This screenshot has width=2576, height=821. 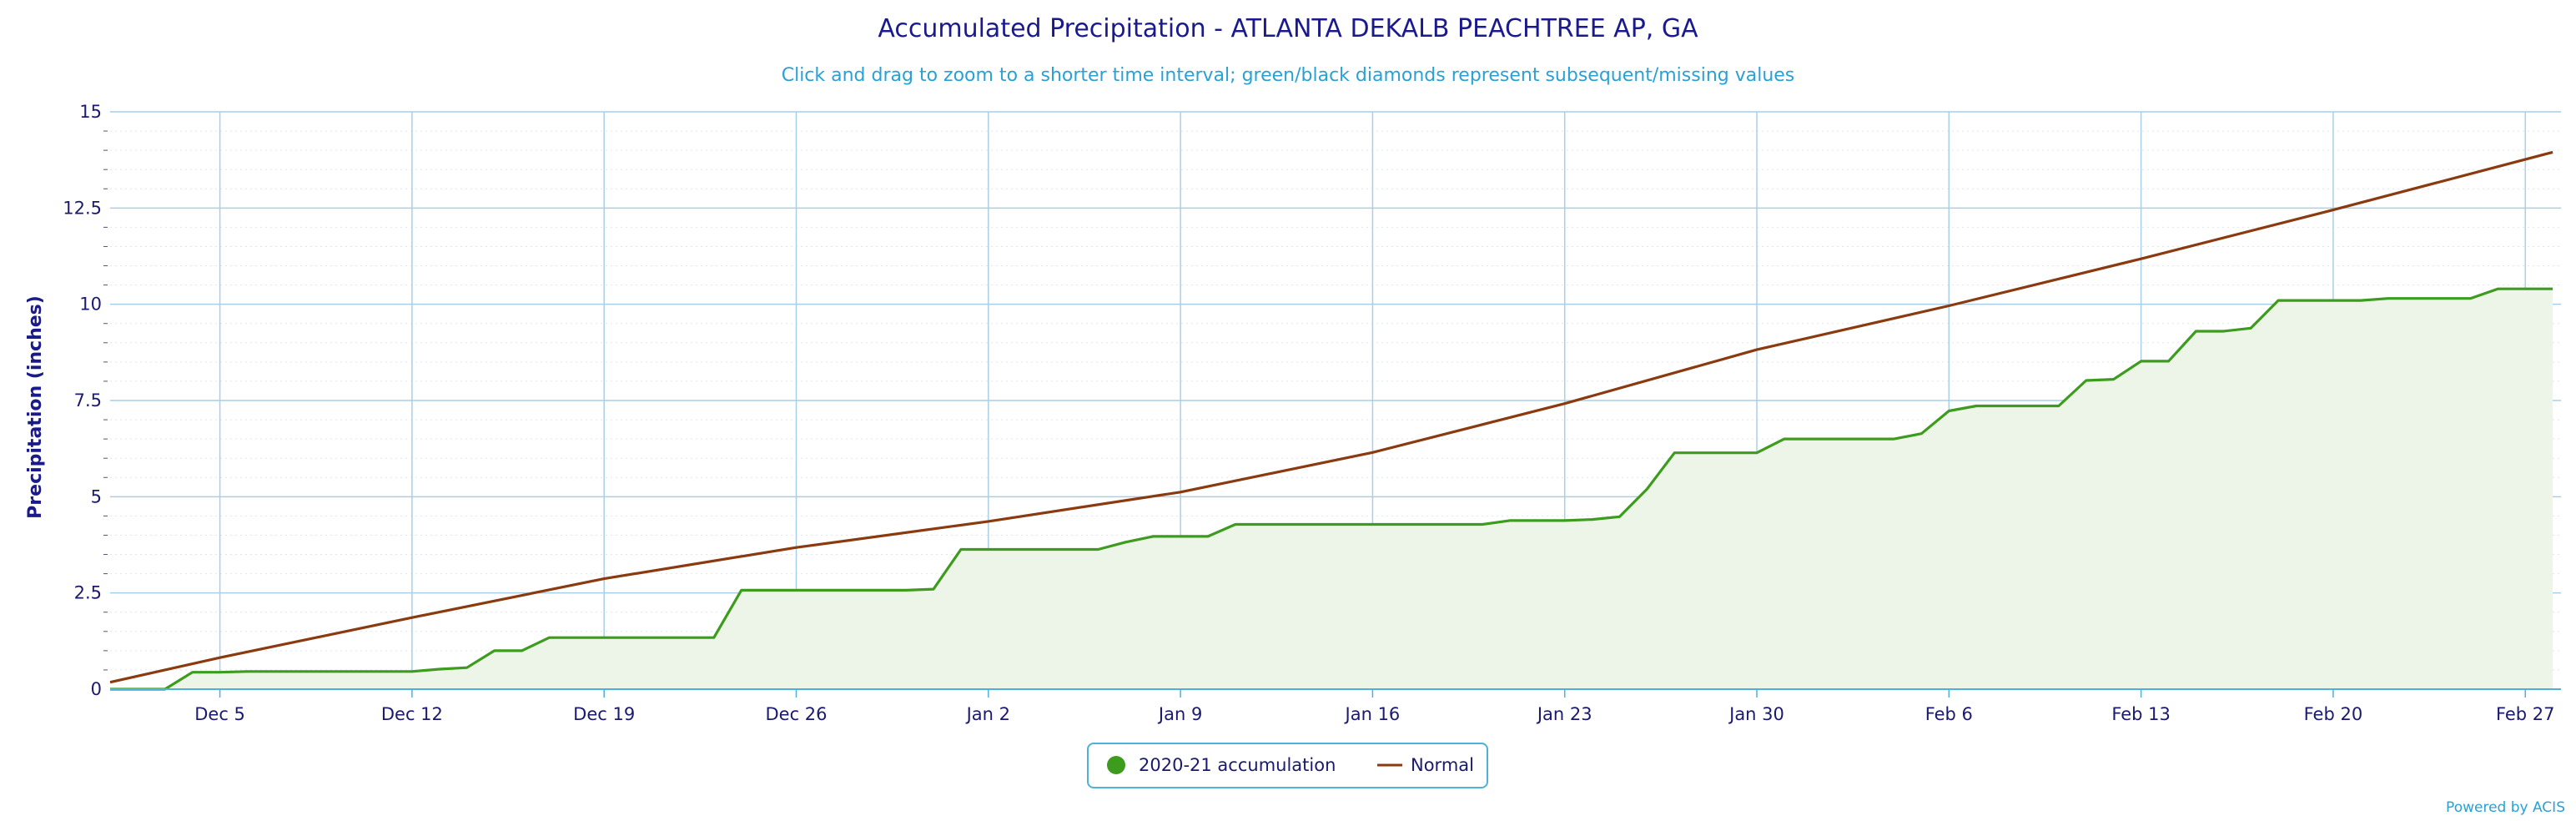 What do you see at coordinates (1179, 714) in the screenshot?
I see `x-tick-label: Jan 9` at bounding box center [1179, 714].